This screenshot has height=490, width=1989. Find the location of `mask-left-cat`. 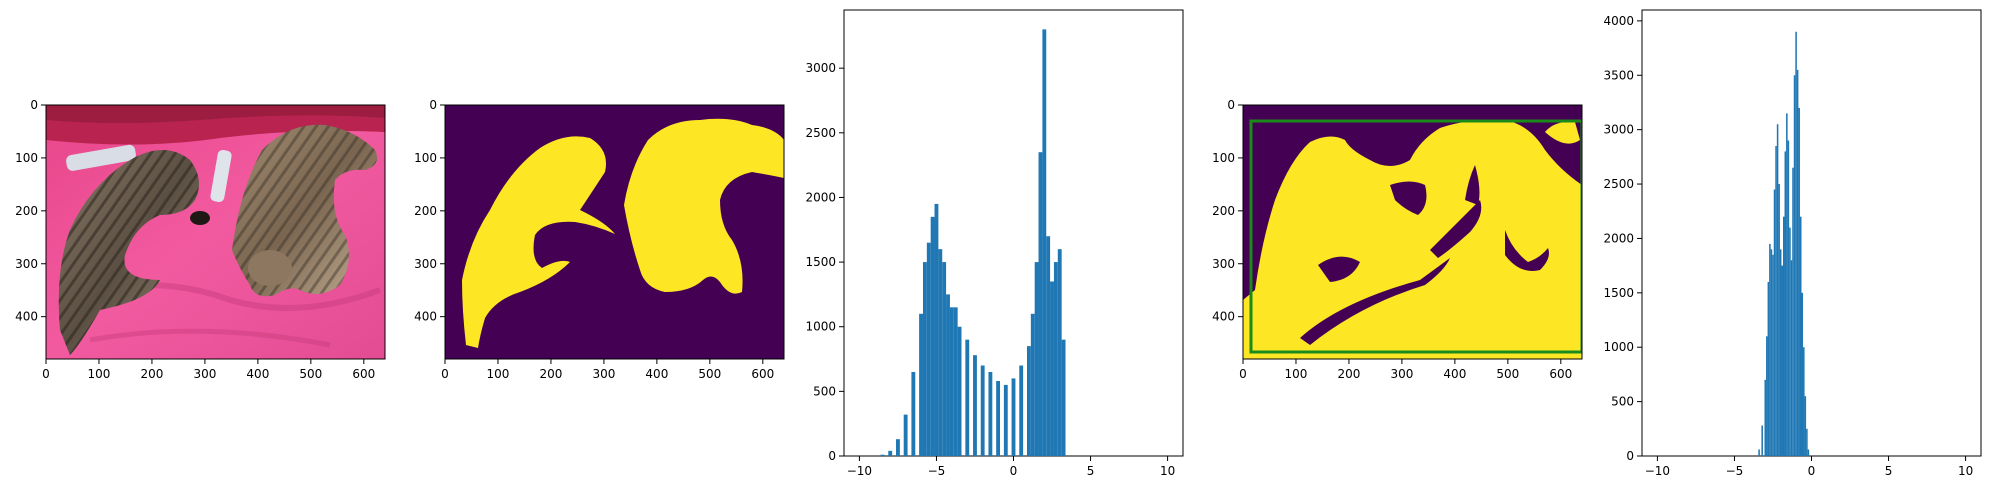

mask-left-cat is located at coordinates (538, 242).